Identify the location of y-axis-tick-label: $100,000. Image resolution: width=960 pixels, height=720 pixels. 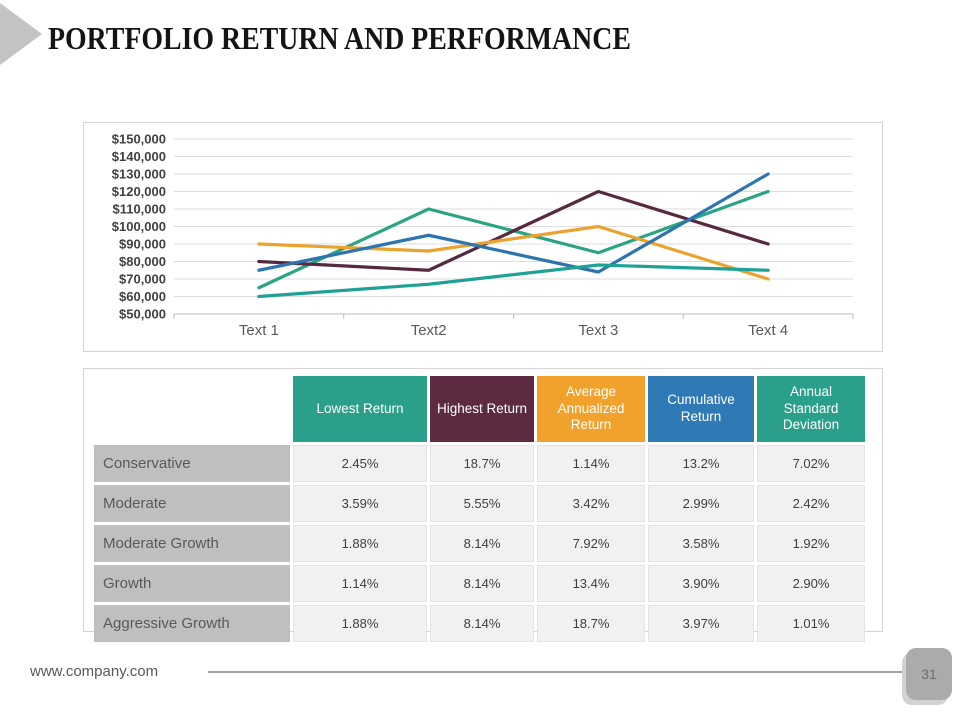
(139, 226).